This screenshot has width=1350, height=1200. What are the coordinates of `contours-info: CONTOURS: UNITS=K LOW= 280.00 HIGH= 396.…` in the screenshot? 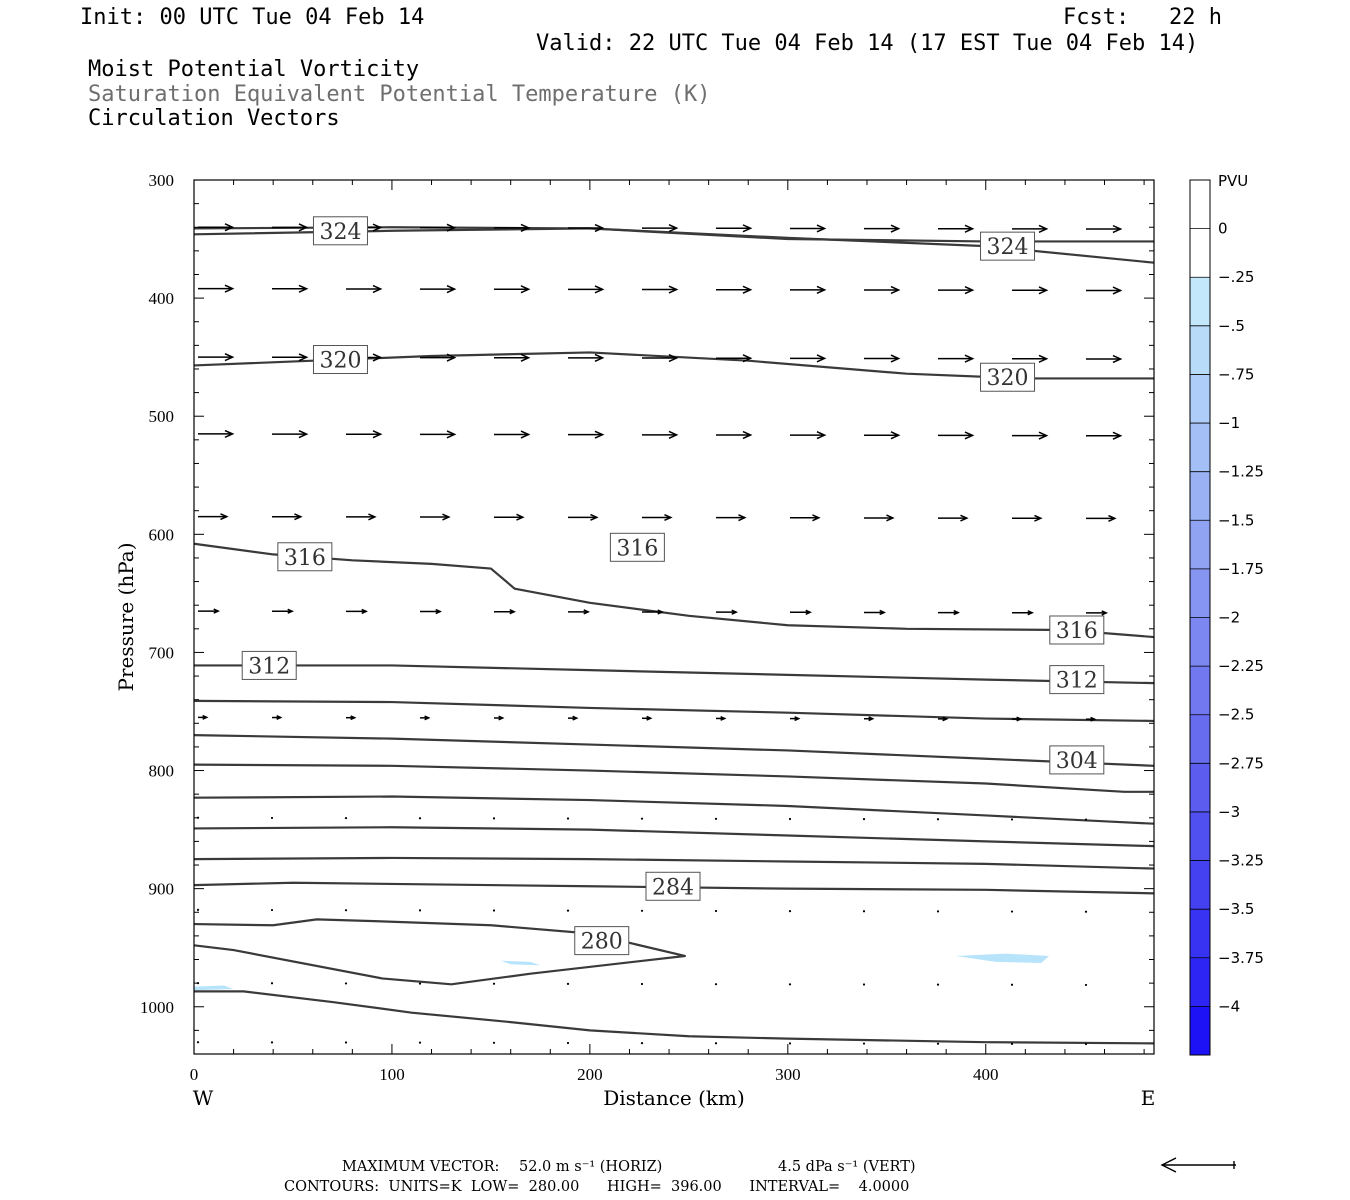 It's located at (596, 1187).